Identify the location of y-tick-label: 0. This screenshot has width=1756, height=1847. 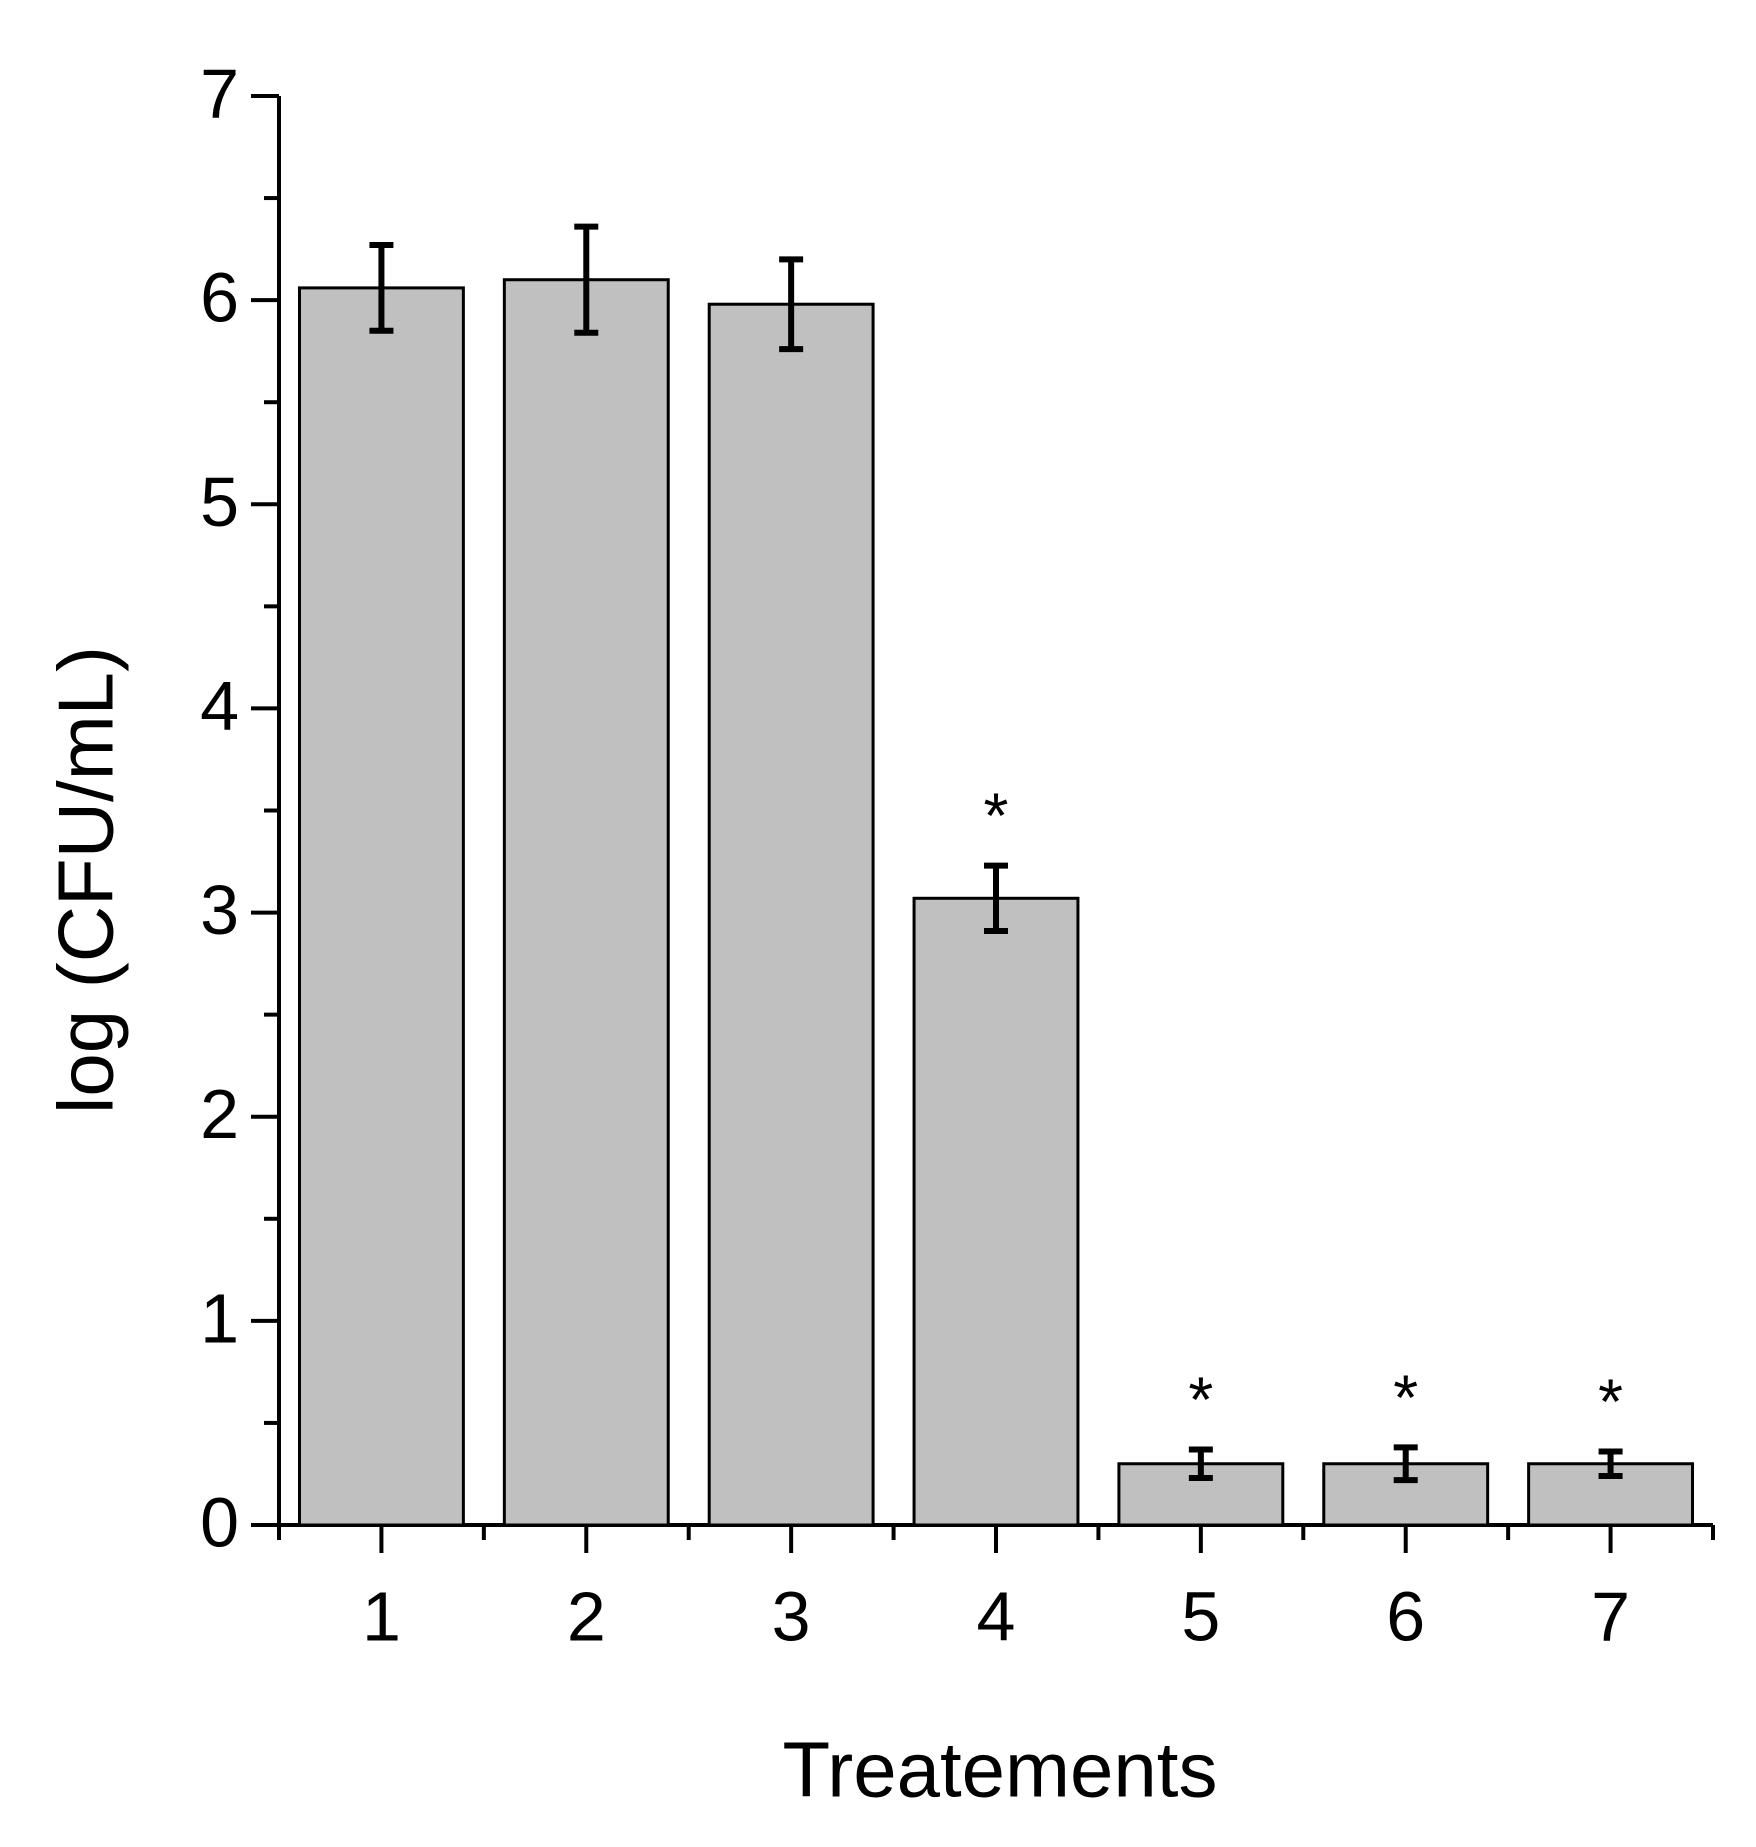
(219, 1522).